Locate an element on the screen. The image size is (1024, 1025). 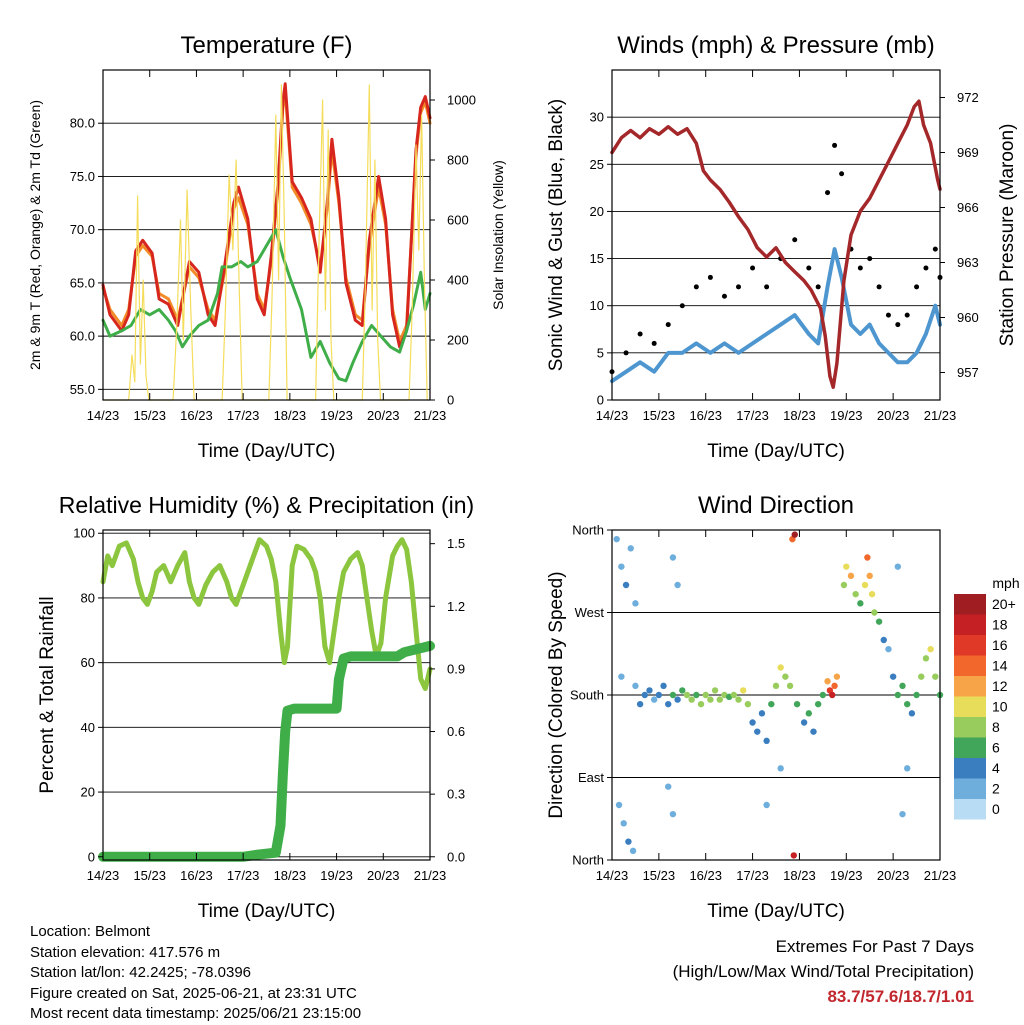
y-axis-label: Direction (Colored By Speed) is located at coordinates (556, 694).